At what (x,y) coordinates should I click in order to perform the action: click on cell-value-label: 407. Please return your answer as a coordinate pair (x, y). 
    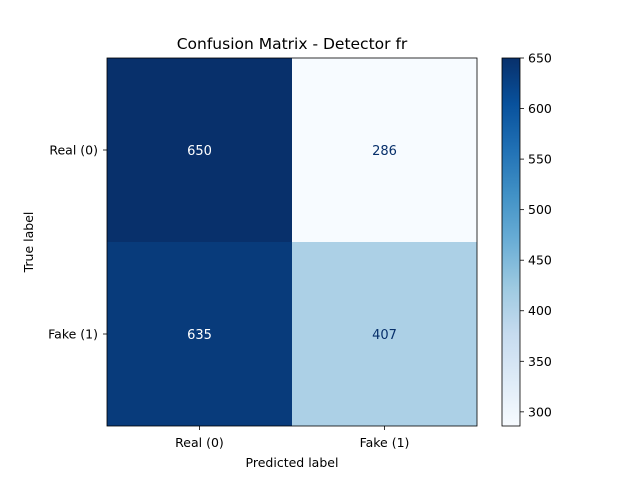
    Looking at the image, I should click on (384, 335).